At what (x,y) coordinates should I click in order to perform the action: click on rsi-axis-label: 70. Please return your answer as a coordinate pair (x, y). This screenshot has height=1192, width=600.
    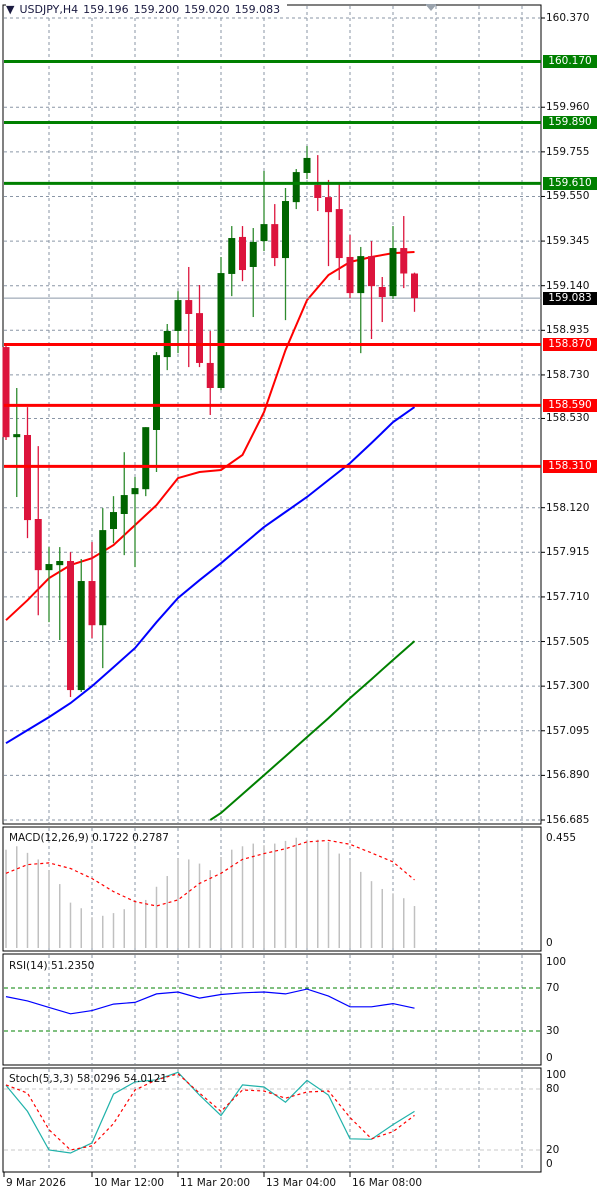
    Looking at the image, I should click on (553, 988).